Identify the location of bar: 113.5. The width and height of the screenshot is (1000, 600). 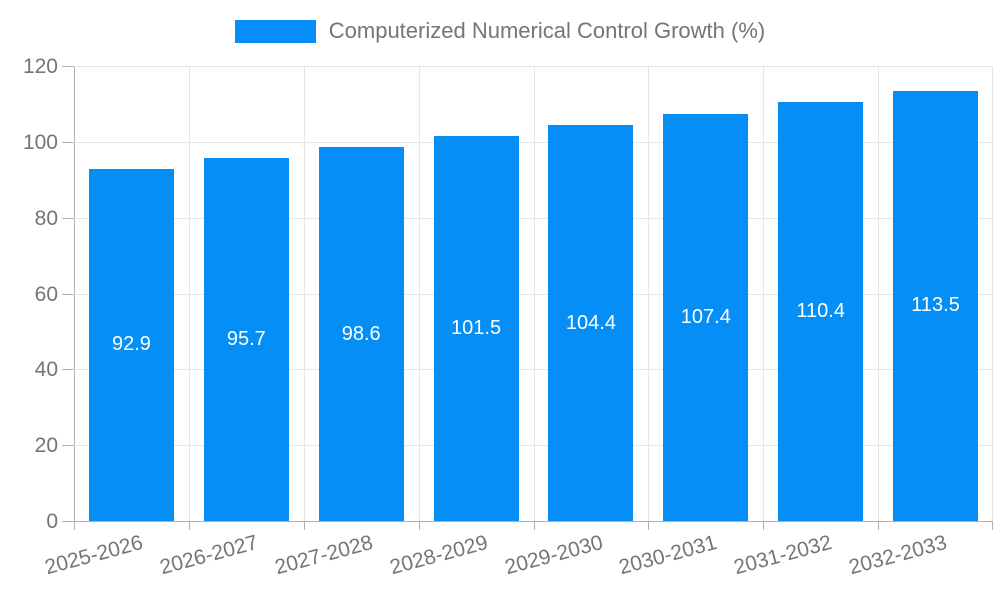
(936, 305).